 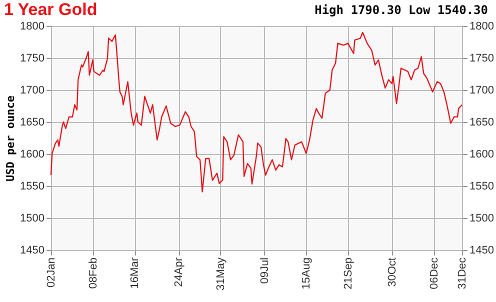 I want to click on y2-tick-label: 1450, so click(x=482, y=250).